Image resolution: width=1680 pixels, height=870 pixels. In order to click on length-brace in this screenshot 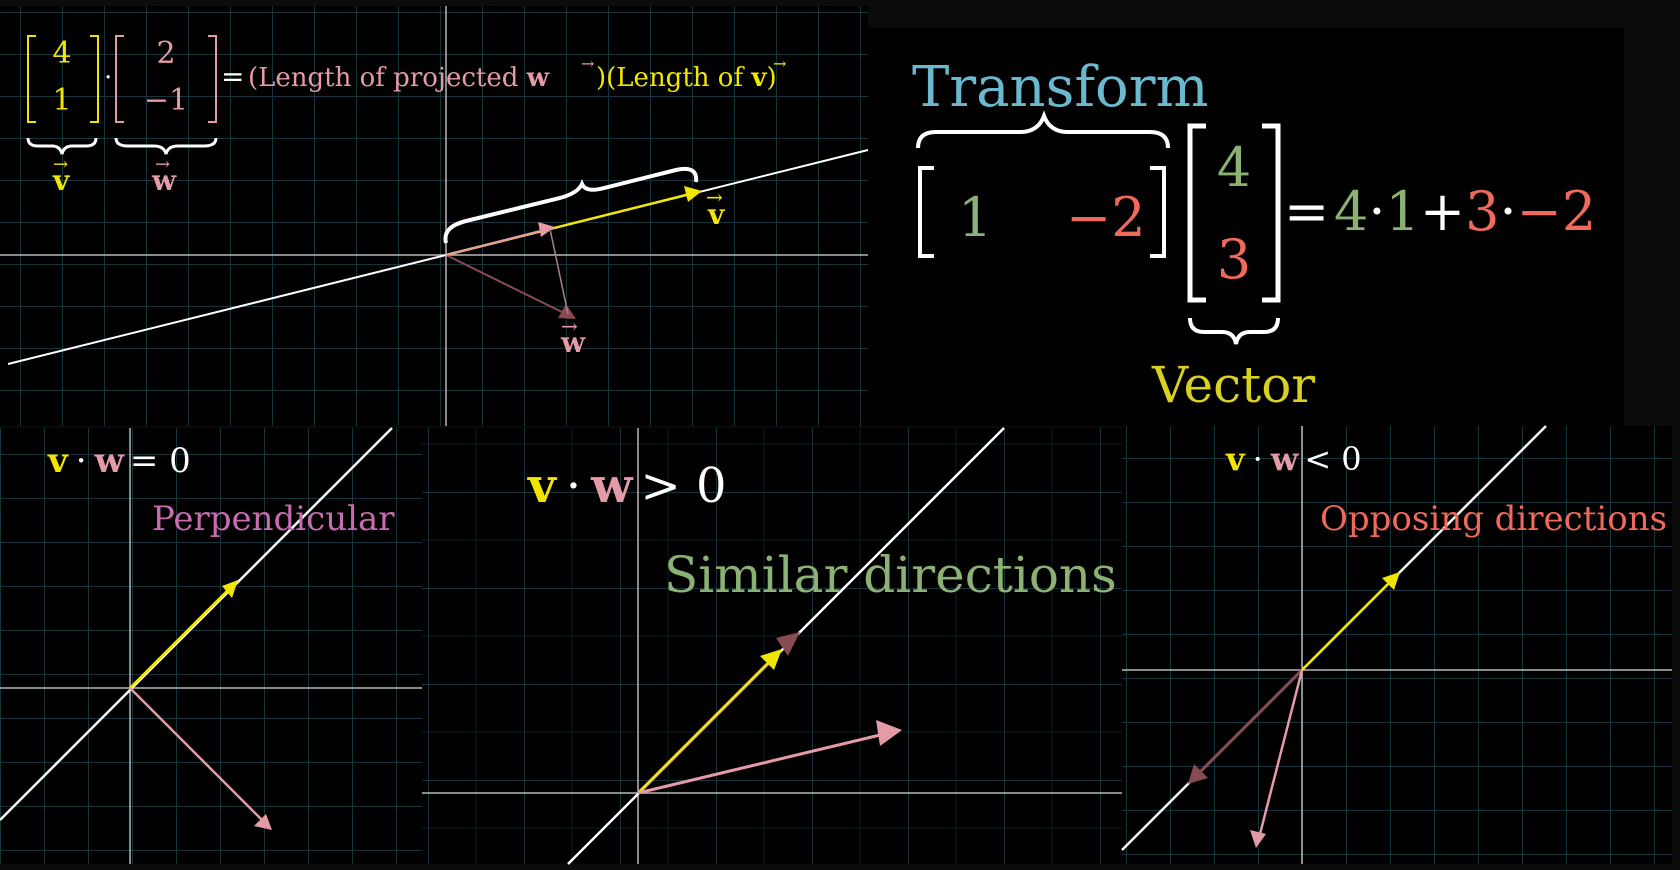, I will do `click(571, 205)`.